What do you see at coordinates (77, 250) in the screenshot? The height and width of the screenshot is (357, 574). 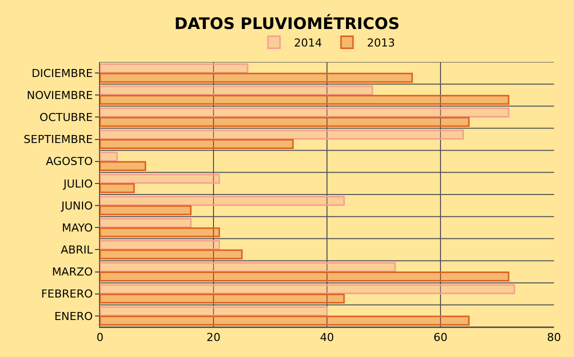 I see `y-tick-label: ABRIL` at bounding box center [77, 250].